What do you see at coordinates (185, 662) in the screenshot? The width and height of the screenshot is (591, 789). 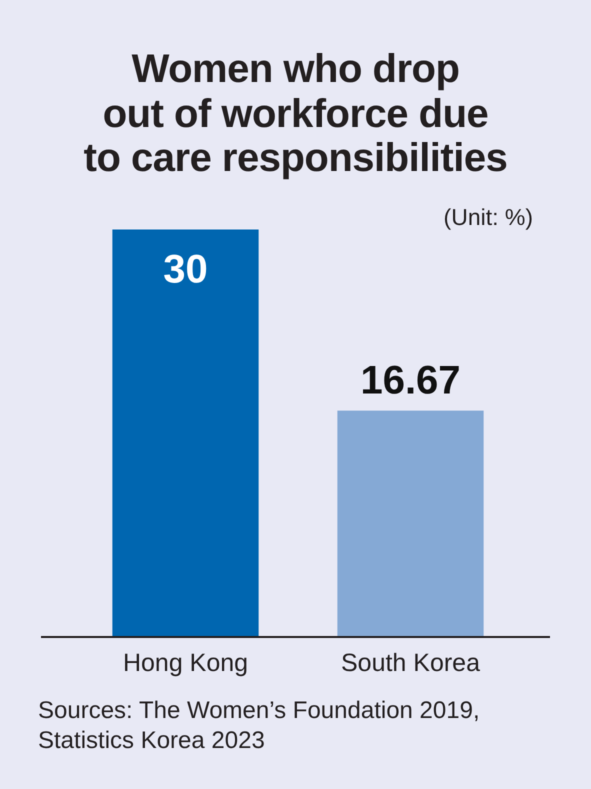 I see `x-tick-label: Hong Kong` at bounding box center [185, 662].